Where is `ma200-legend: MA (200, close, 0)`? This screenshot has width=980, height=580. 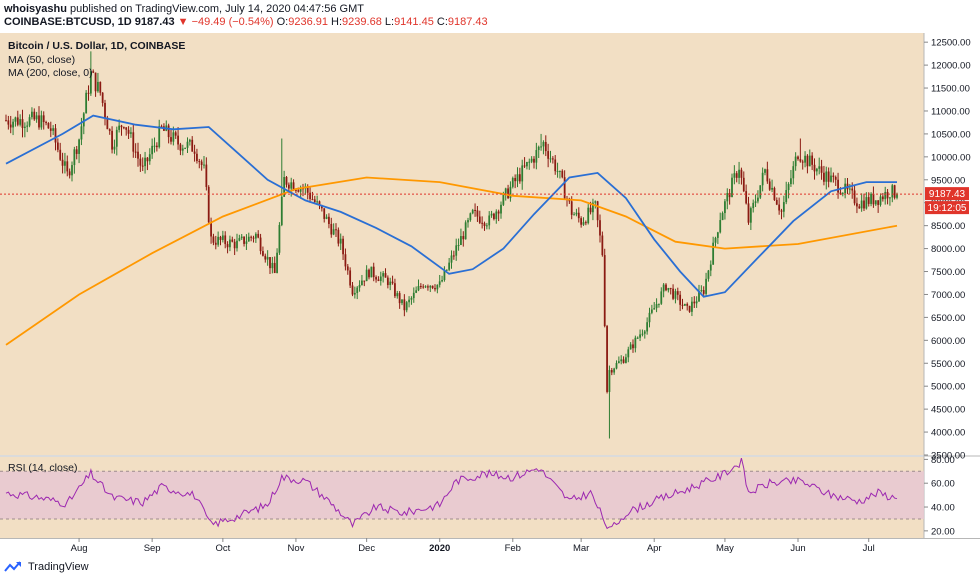
ma200-legend: MA (200, close, 0) is located at coordinates (50, 73).